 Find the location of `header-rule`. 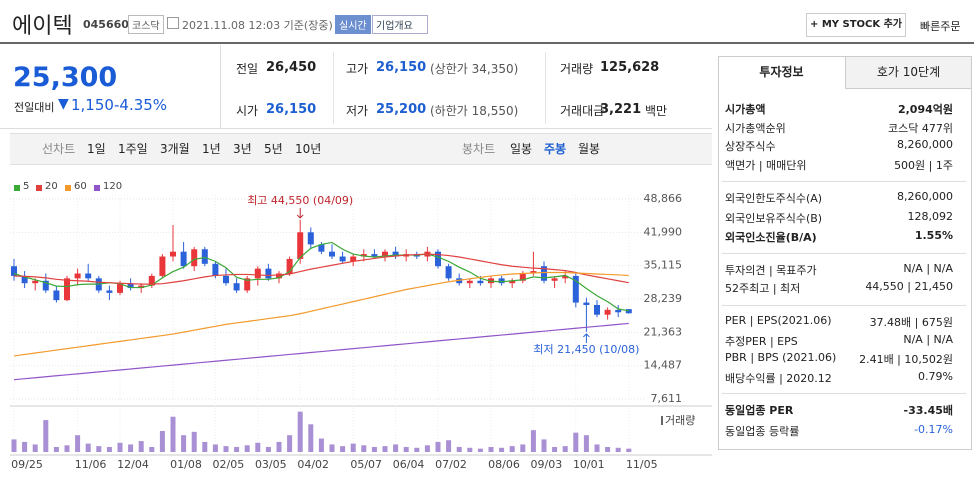

header-rule is located at coordinates (487, 43).